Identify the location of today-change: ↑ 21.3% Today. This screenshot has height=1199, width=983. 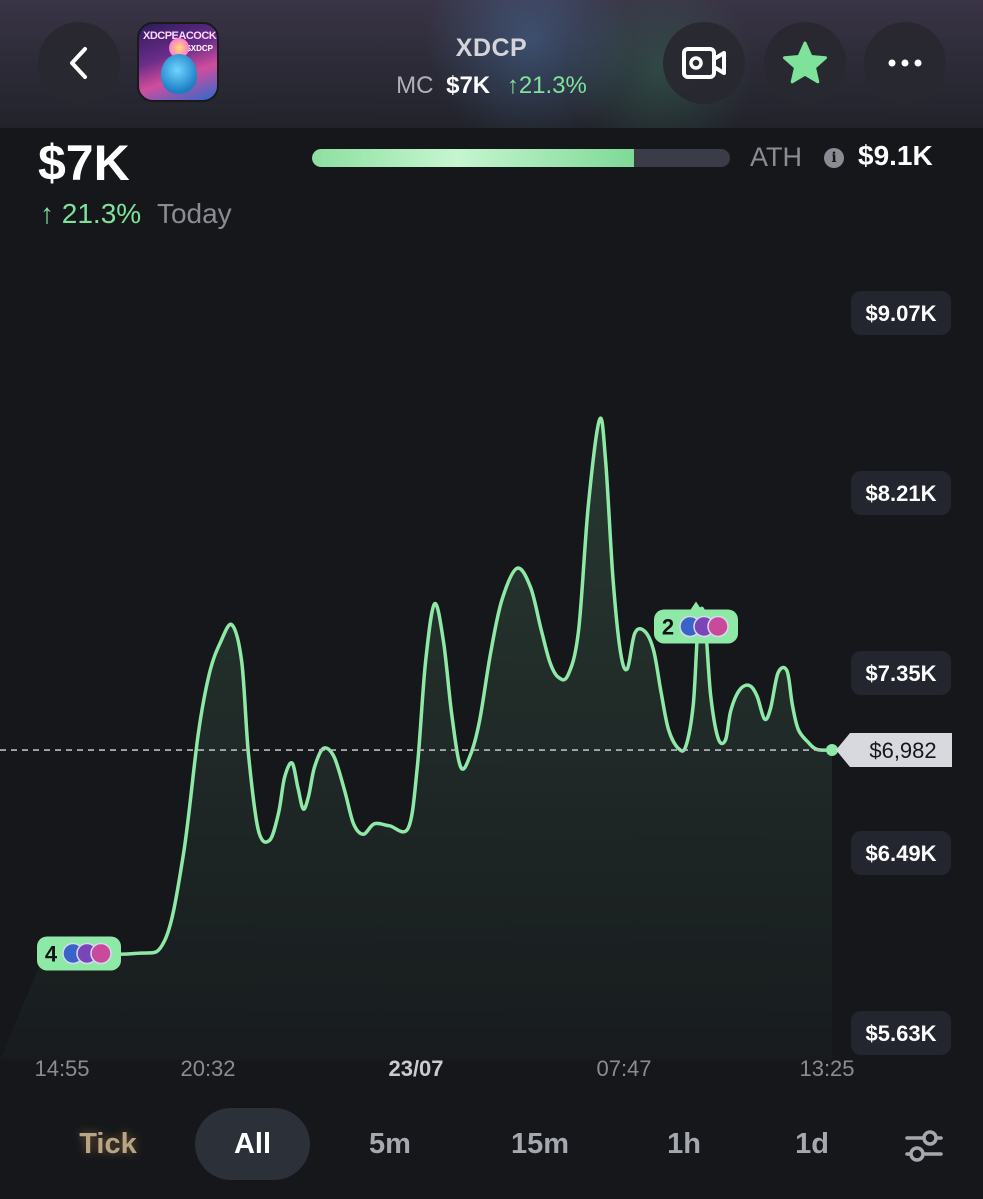
(136, 214).